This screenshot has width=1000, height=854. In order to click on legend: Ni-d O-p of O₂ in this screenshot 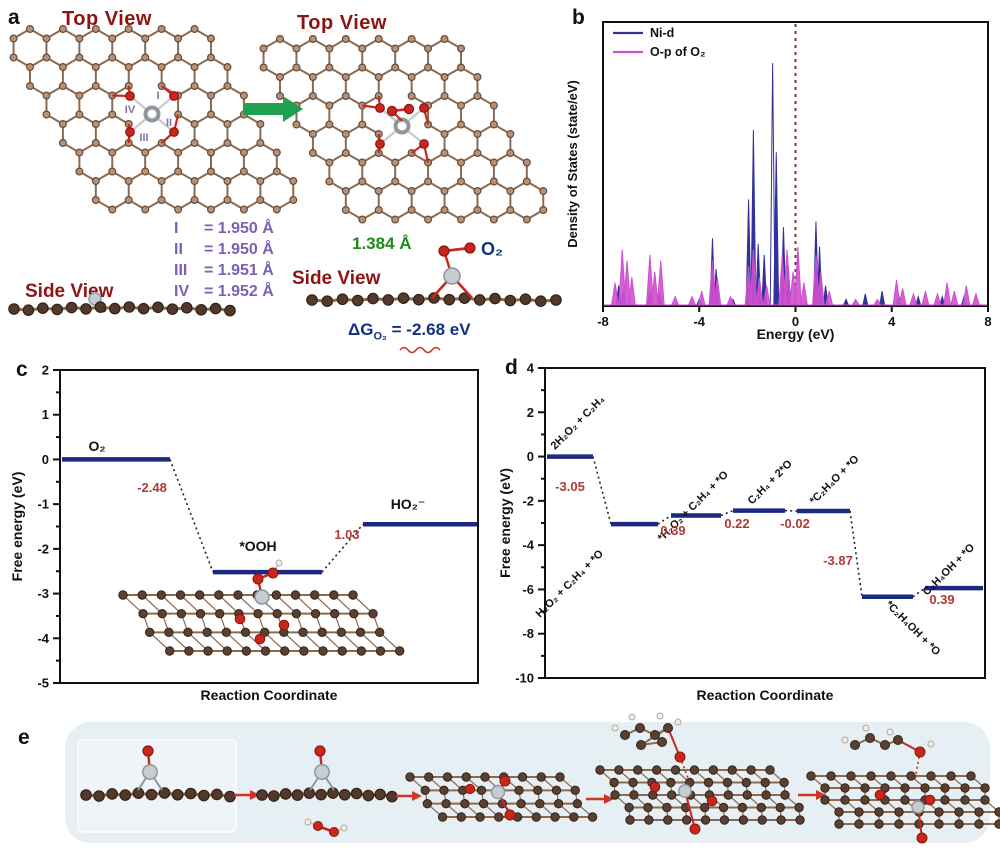, I will do `click(659, 42)`.